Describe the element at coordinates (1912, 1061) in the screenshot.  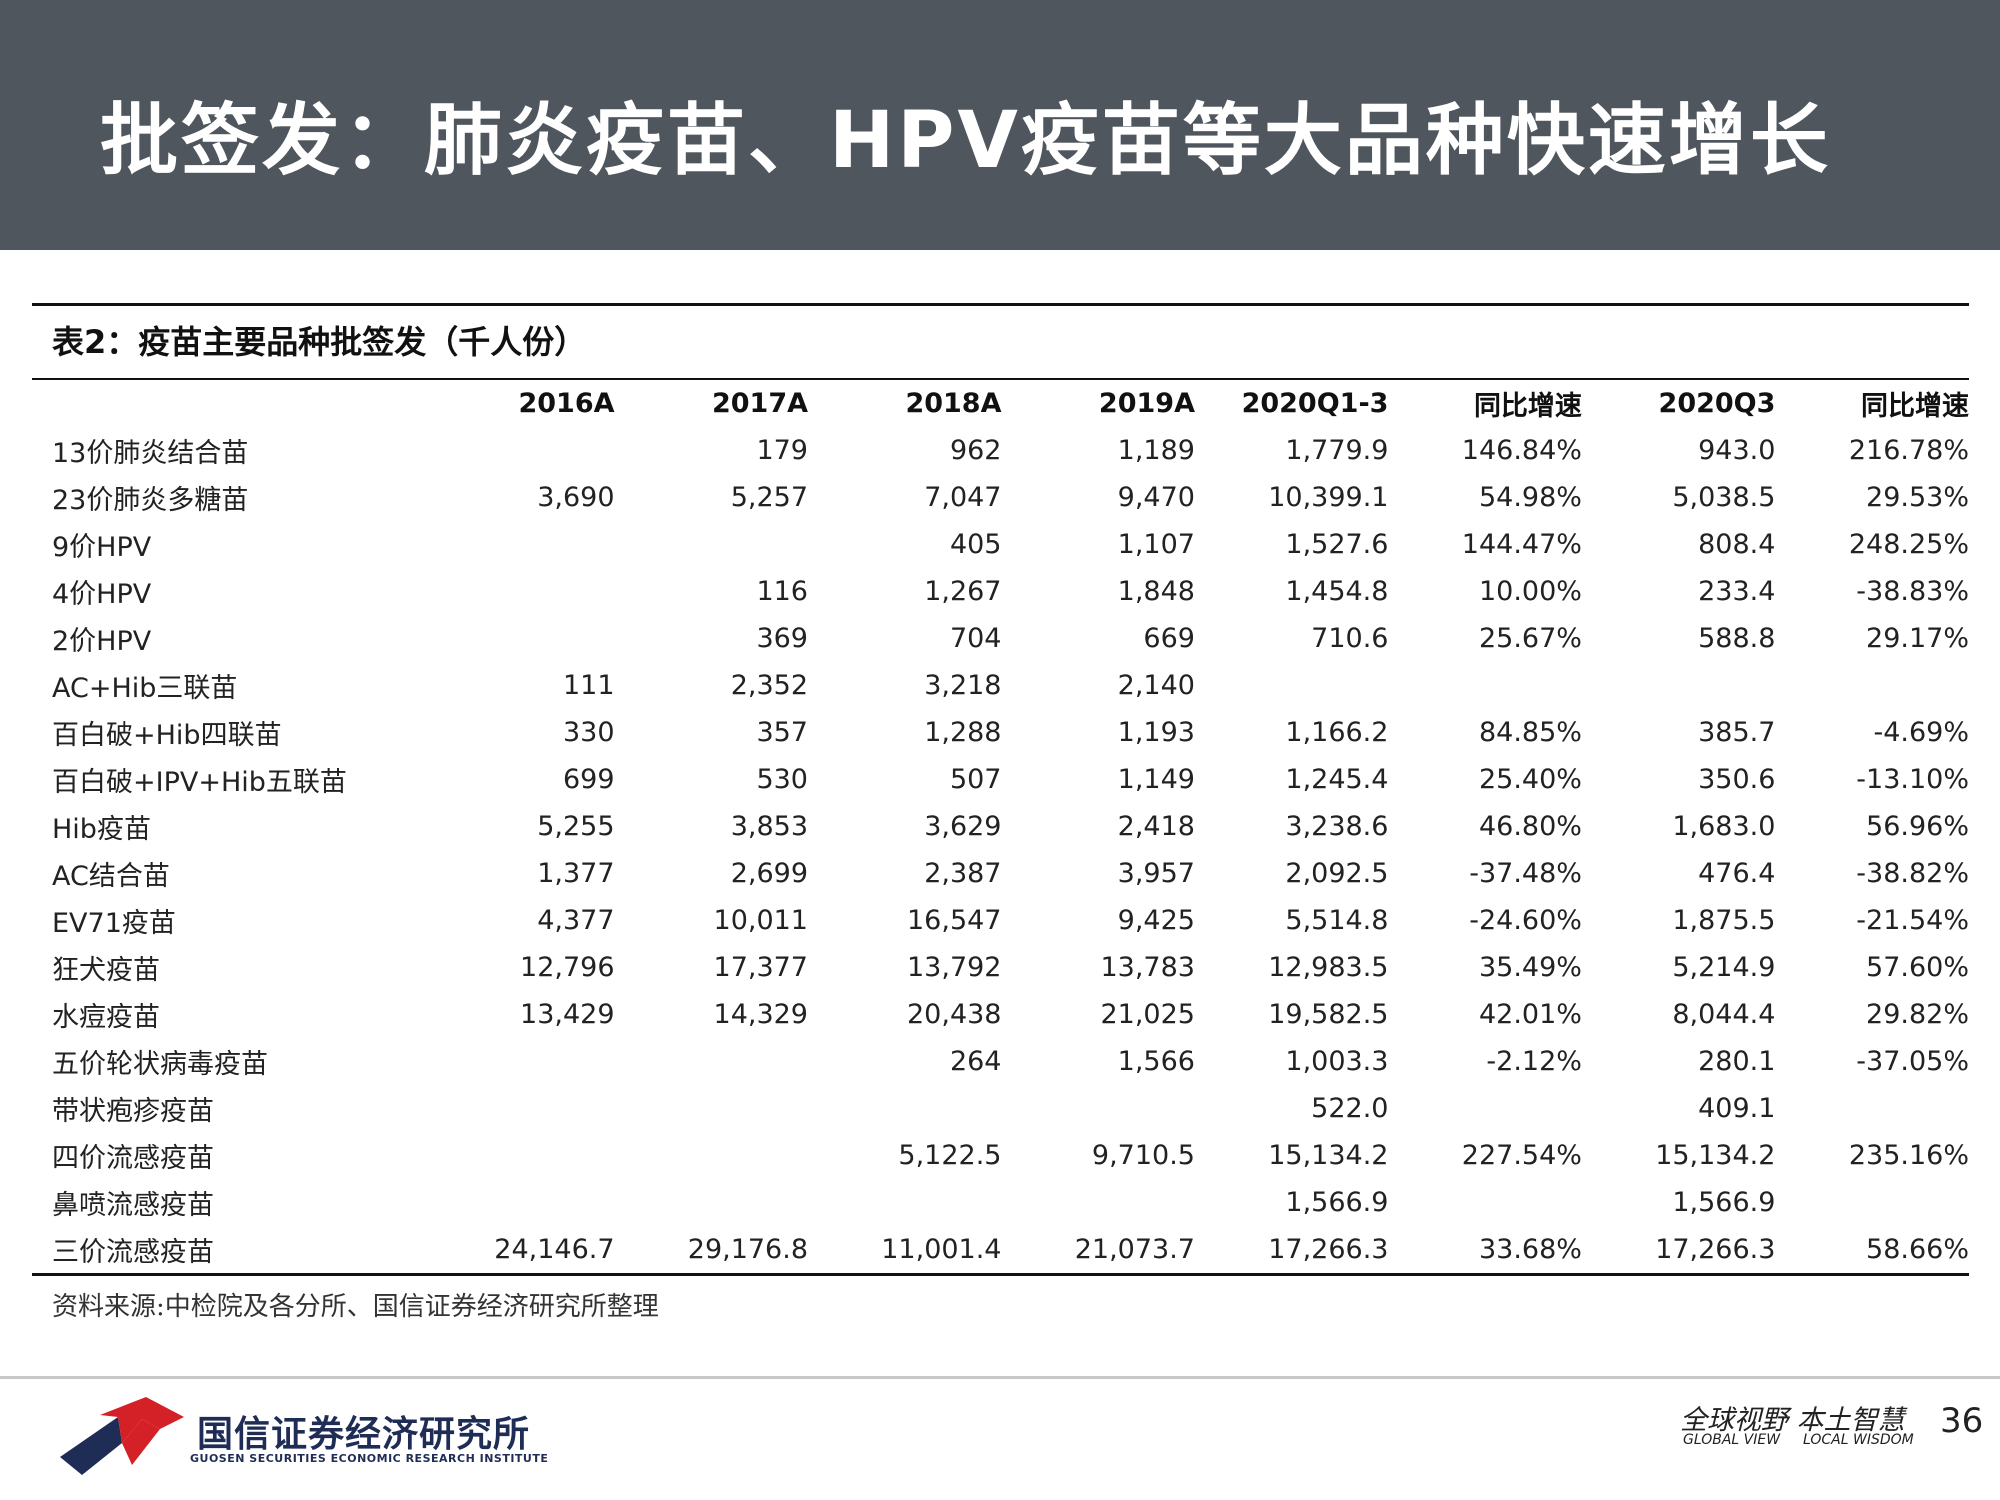
I see `value-cell: -37.05%` at that location.